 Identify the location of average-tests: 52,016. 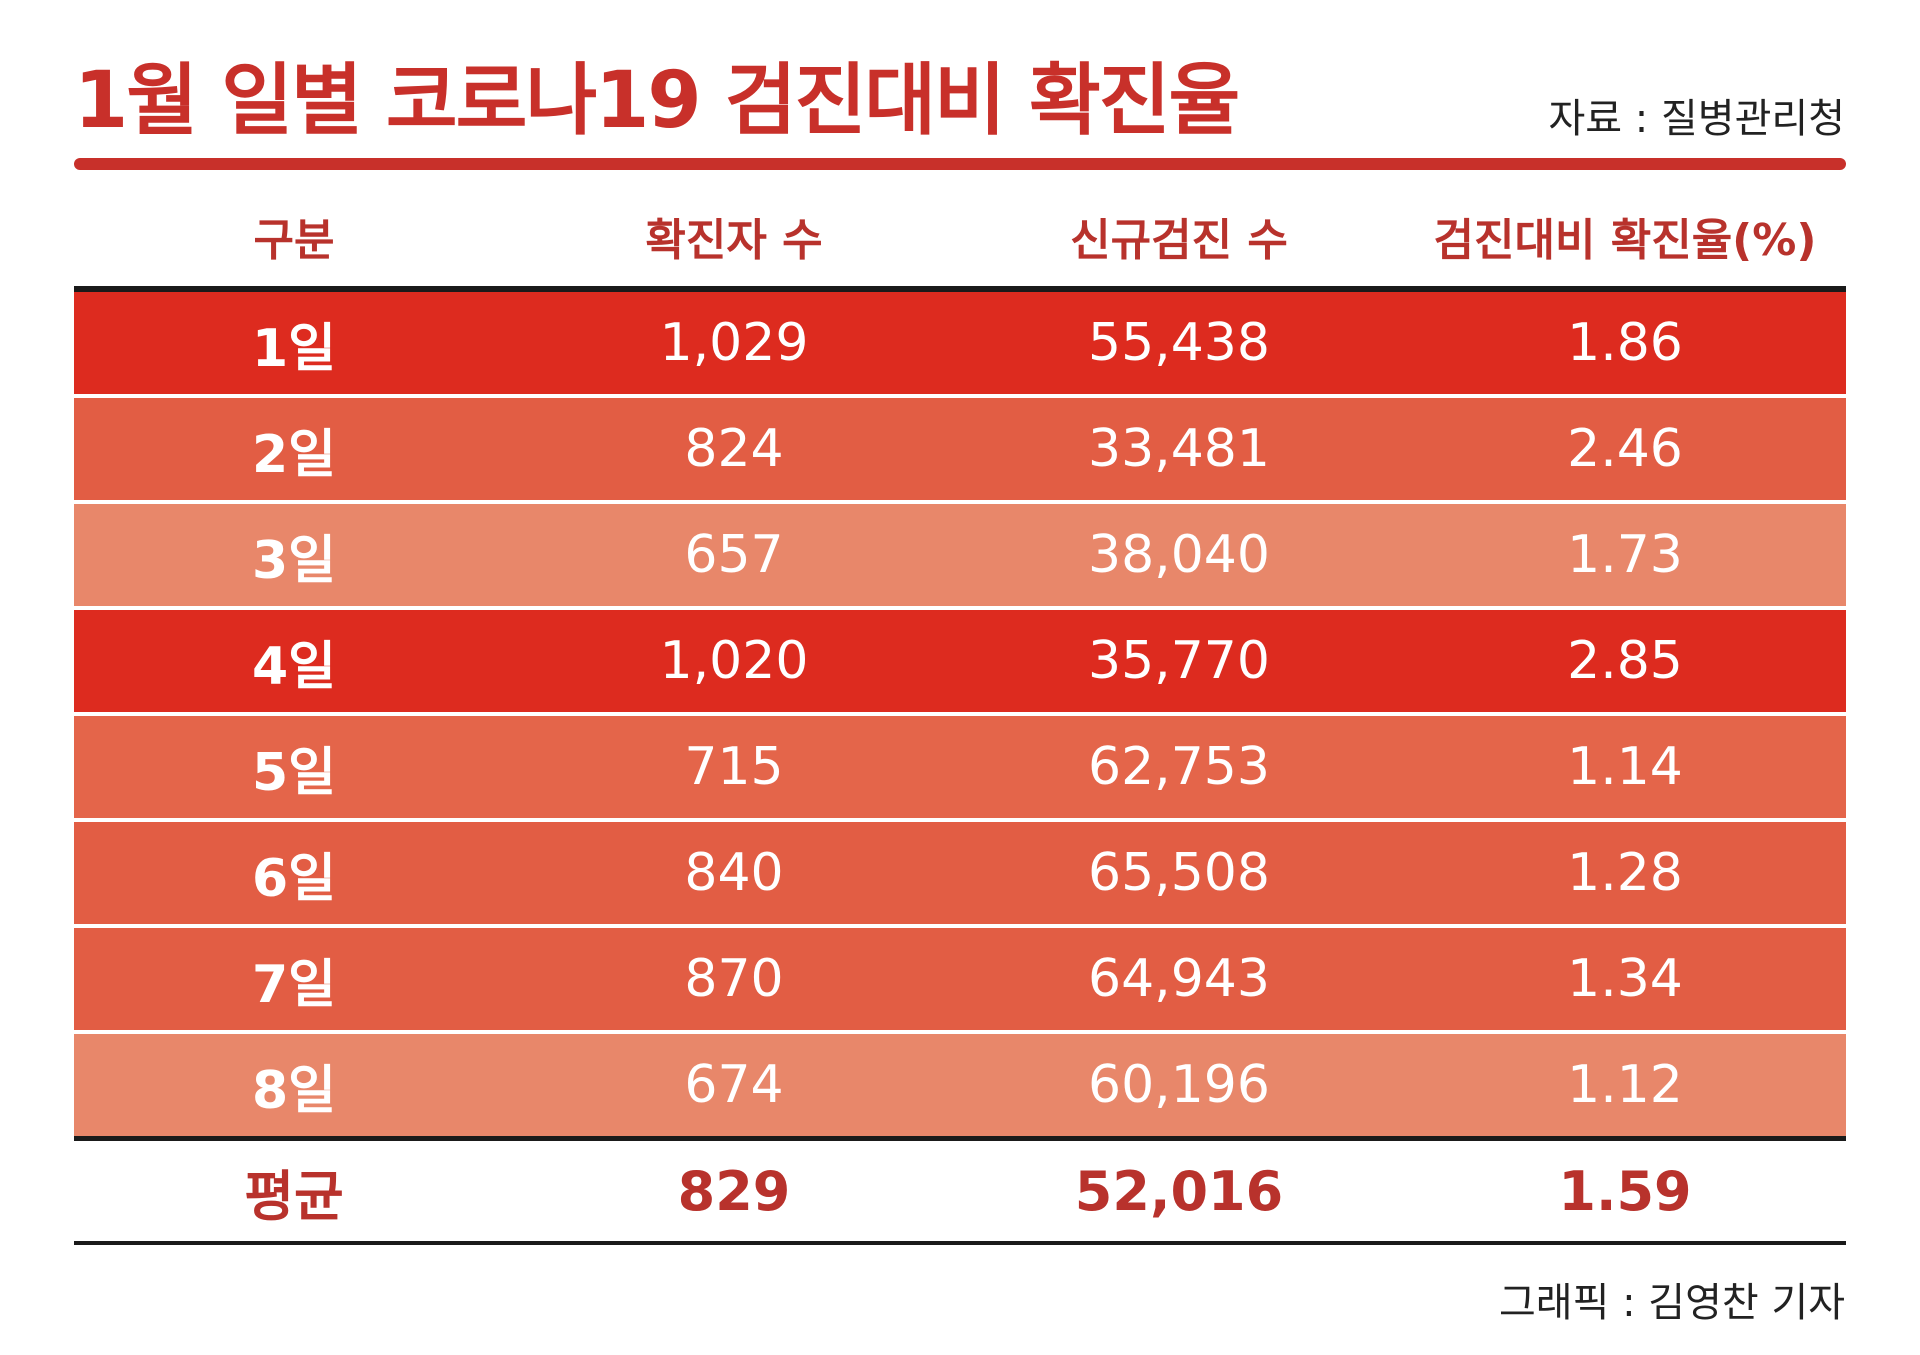
(1179, 1191).